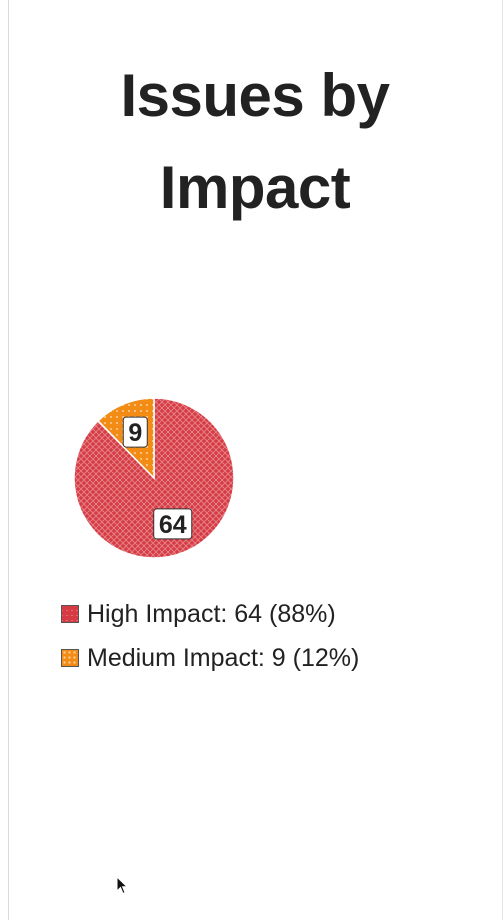 The height and width of the screenshot is (920, 504). I want to click on legend-label-medium-impact: Medium Impact: 9 (12%), so click(223, 657).